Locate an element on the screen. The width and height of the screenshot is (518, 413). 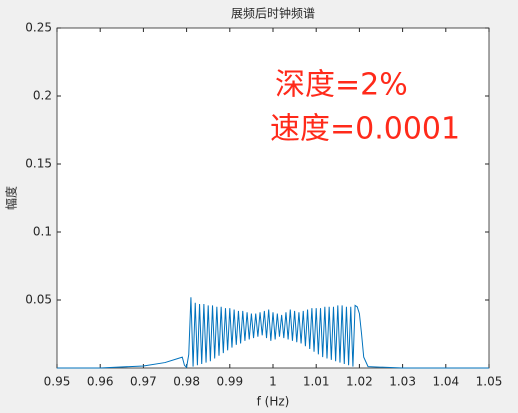
y-tick-label: 0.15 is located at coordinates (38, 164).